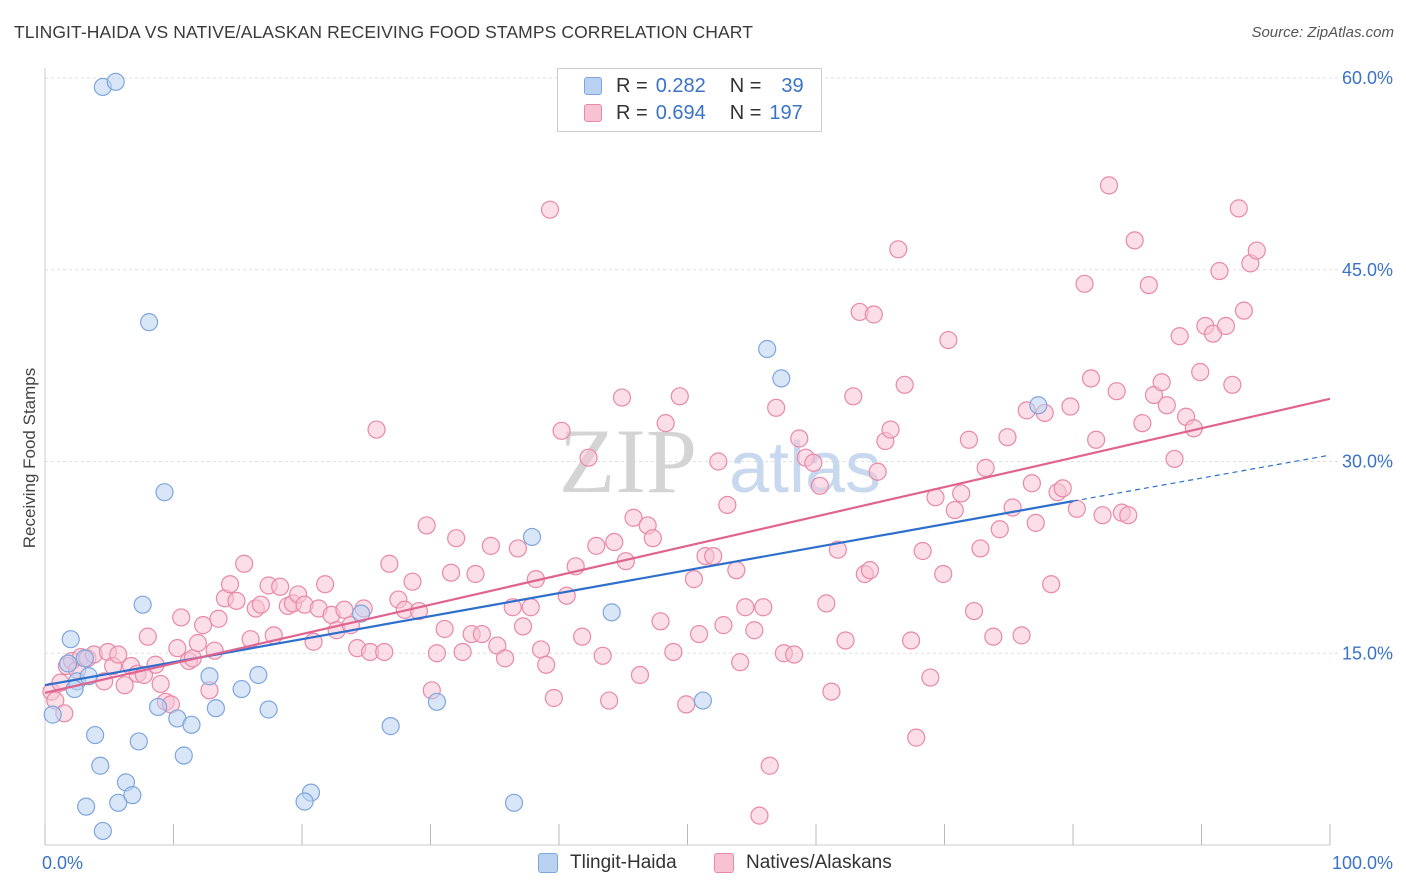 Image resolution: width=1406 pixels, height=892 pixels. I want to click on bottom-legend-swatch-blue, so click(548, 863).